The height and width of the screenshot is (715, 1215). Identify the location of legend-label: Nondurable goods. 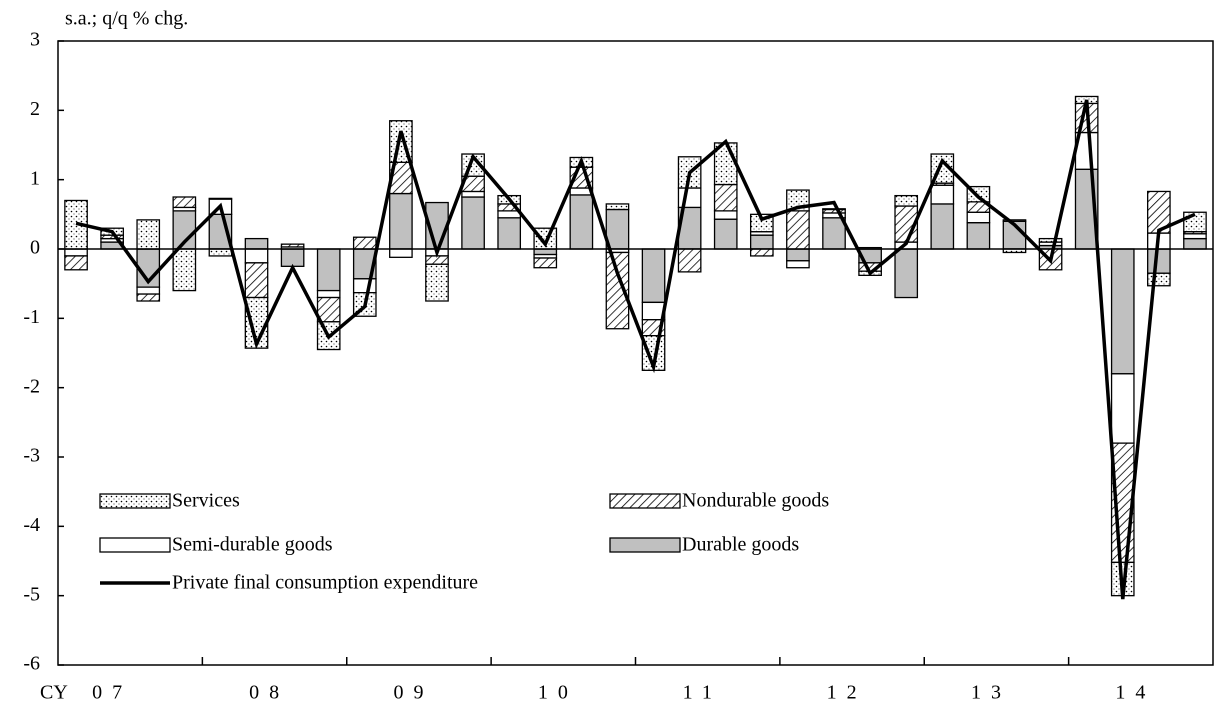
(755, 501).